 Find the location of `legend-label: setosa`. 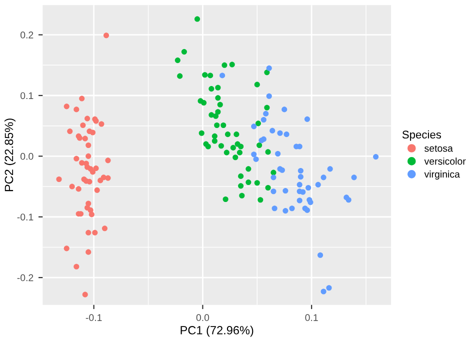

legend-label: setosa is located at coordinates (438, 148).